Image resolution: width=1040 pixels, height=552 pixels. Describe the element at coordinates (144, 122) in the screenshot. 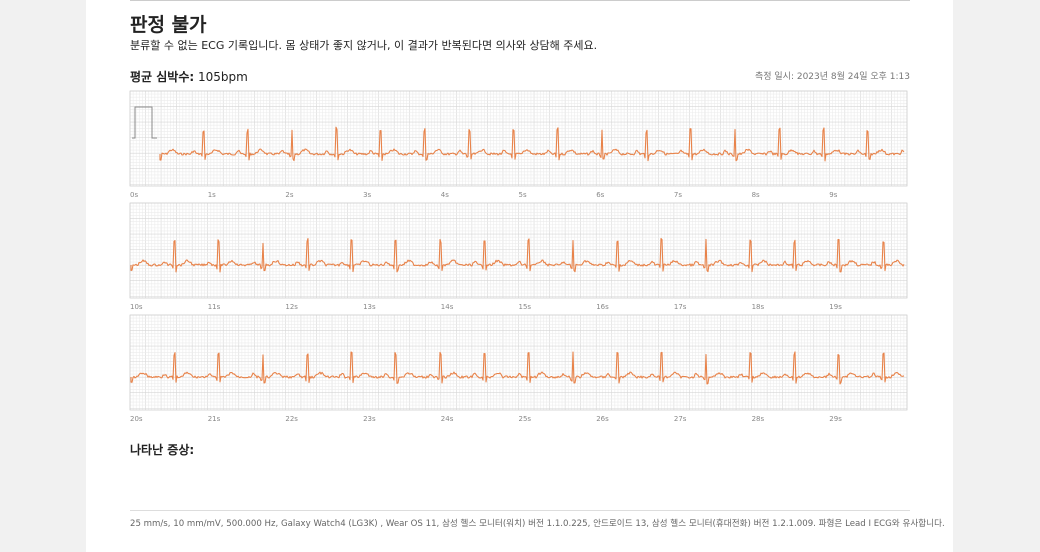

I see `calibration-pulse` at that location.